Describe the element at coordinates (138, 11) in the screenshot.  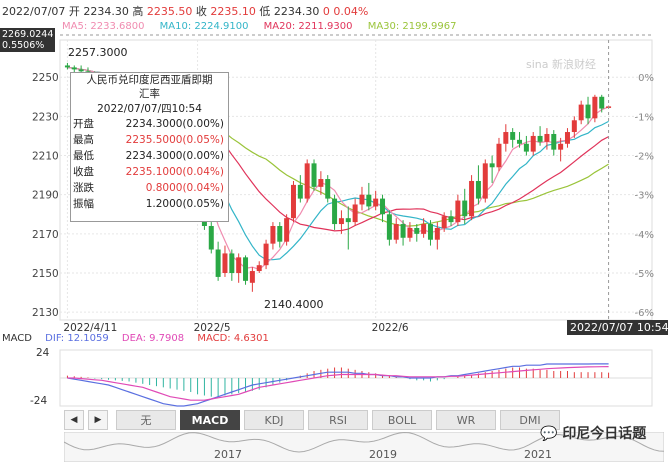
I see `high-label: 高` at that location.